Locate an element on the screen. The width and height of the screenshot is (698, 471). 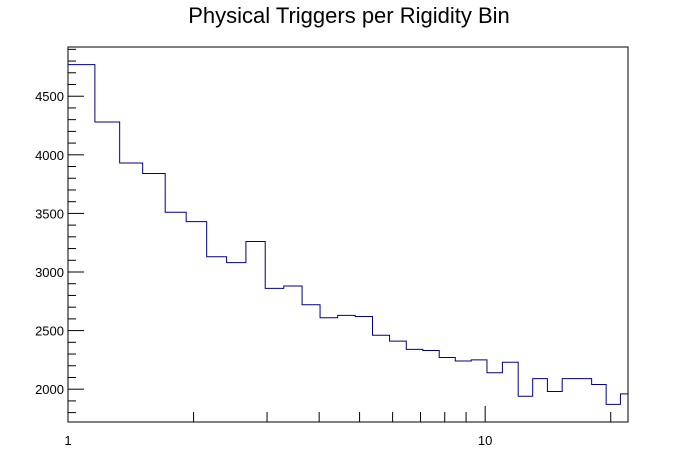
y-axis: 2000 2500 3000 3500 4000 4500 is located at coordinates (59, 231).